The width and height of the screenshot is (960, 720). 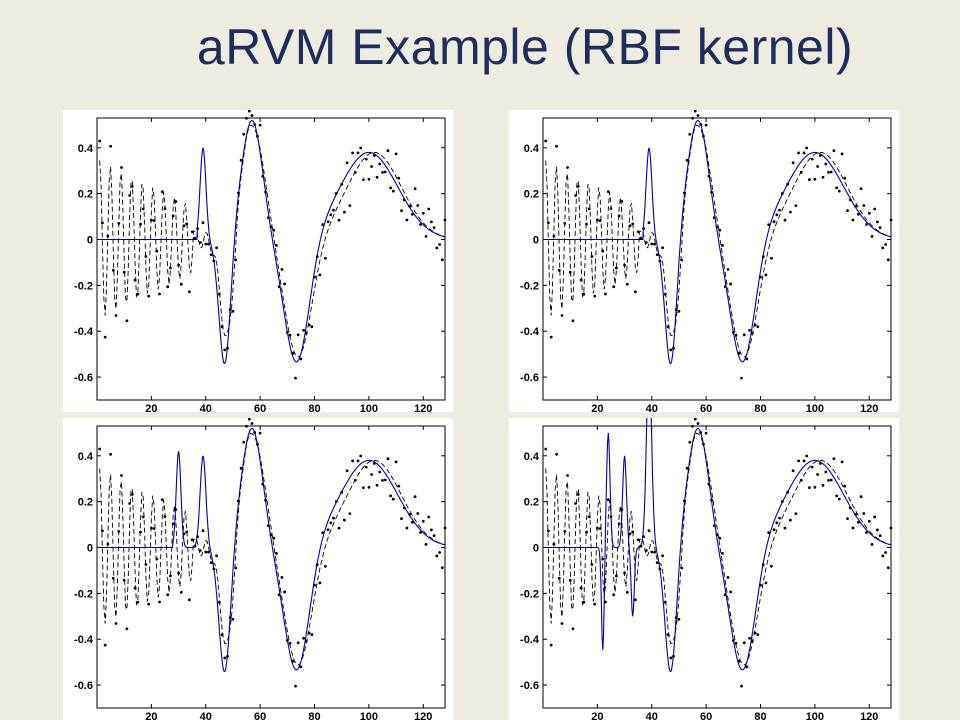 What do you see at coordinates (706, 715) in the screenshot?
I see `x-tick-label: 60` at bounding box center [706, 715].